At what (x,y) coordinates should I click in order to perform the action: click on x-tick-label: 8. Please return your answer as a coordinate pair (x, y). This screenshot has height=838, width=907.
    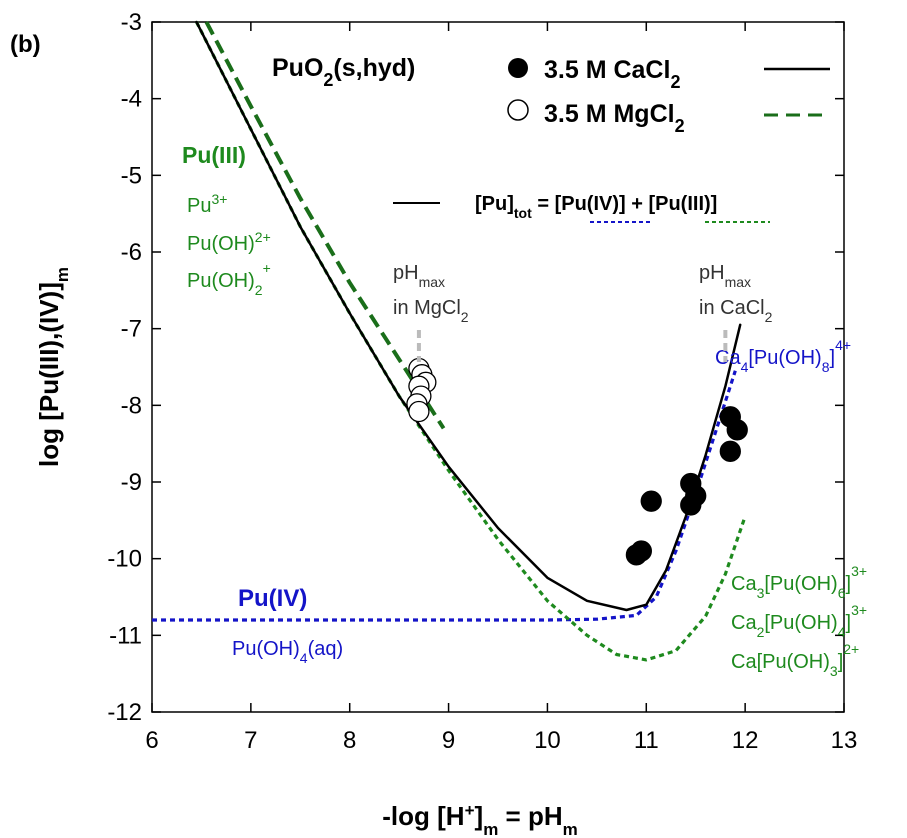
    Looking at the image, I should click on (349, 740).